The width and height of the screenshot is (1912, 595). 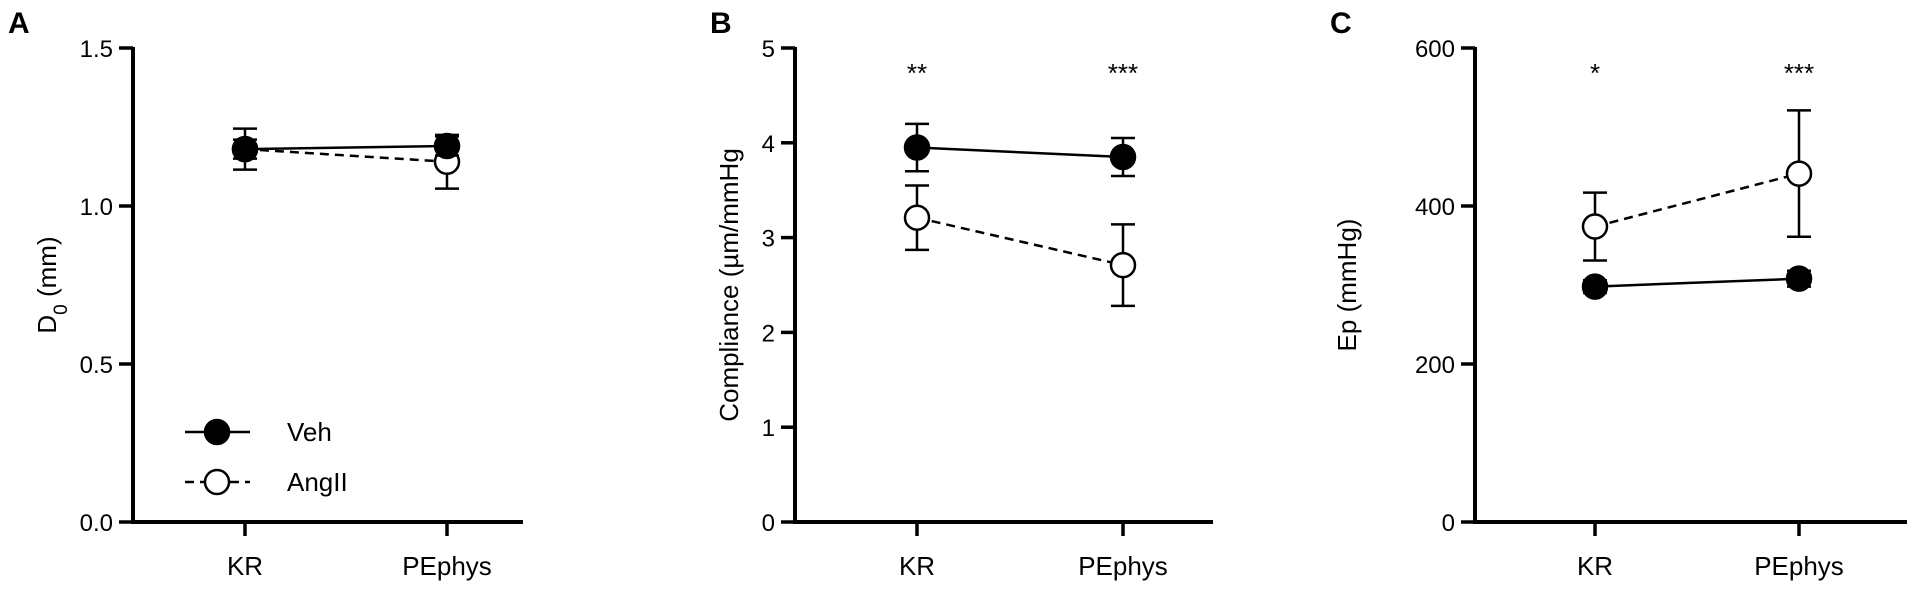 What do you see at coordinates (768, 144) in the screenshot?
I see `y-tick-label: 4` at bounding box center [768, 144].